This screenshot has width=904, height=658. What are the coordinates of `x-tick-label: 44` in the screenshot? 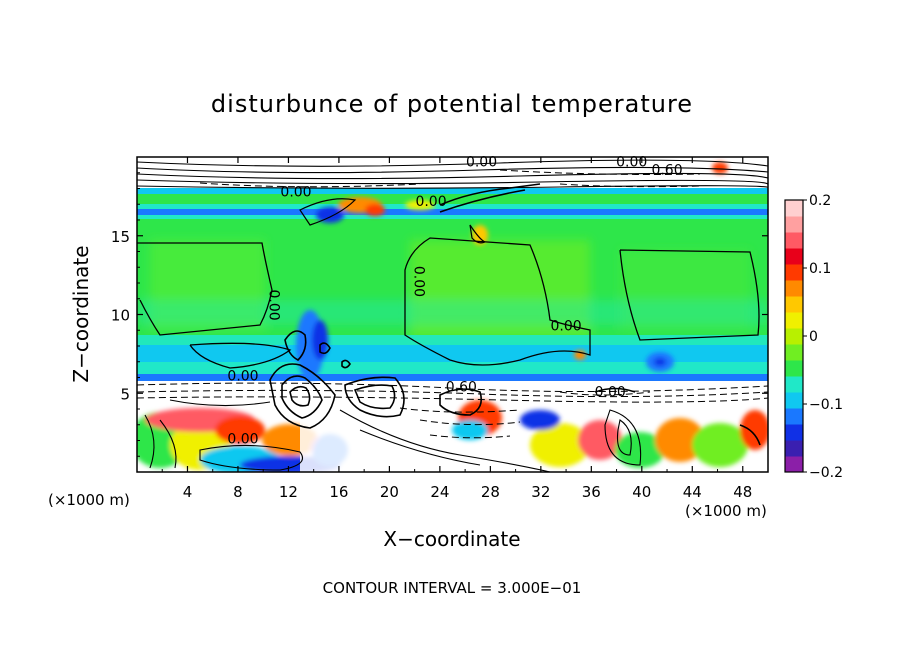 It's located at (692, 492).